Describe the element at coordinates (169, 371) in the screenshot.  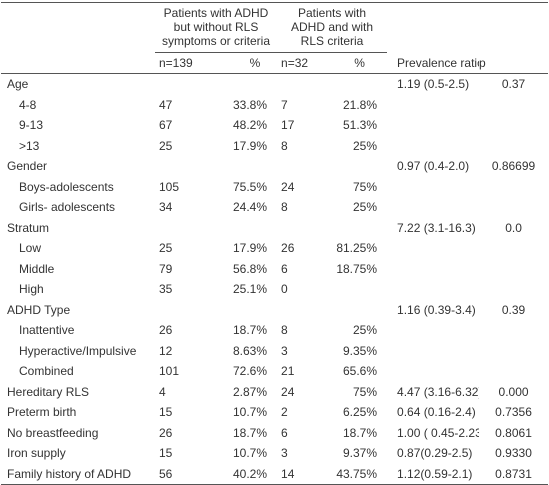
I see `cell: 101` at that location.